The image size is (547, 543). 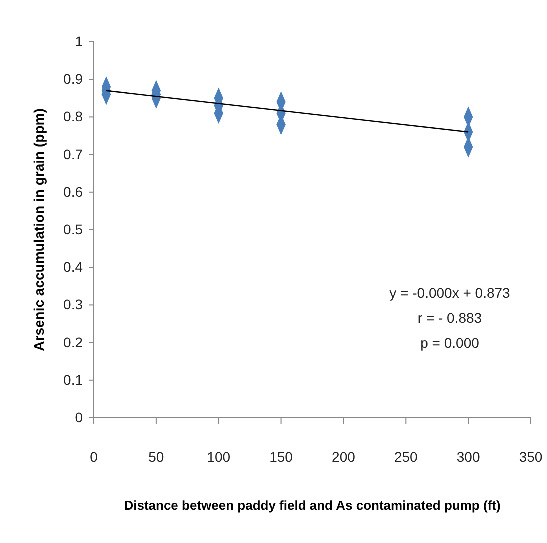 What do you see at coordinates (74, 267) in the screenshot?
I see `y-tick-label: 0.4` at bounding box center [74, 267].